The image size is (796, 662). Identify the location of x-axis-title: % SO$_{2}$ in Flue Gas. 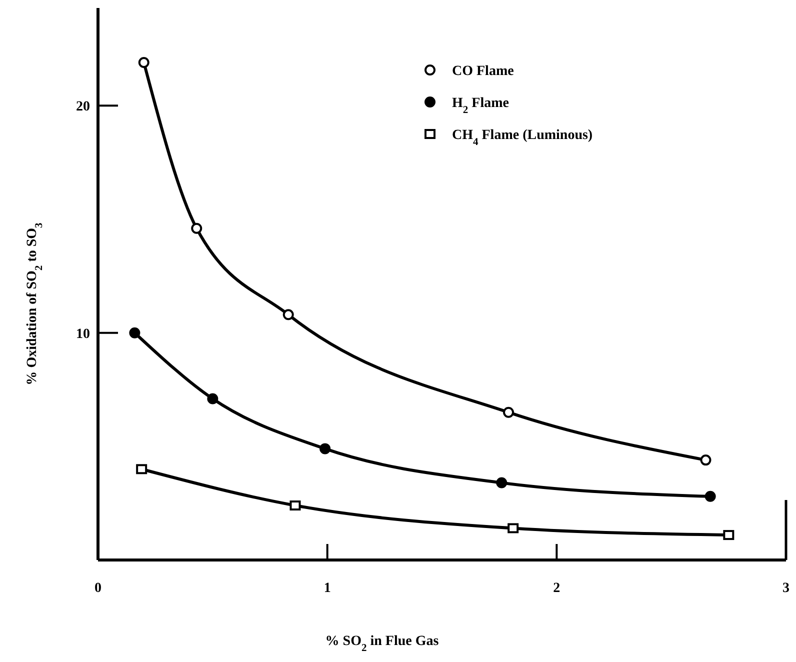
(382, 644).